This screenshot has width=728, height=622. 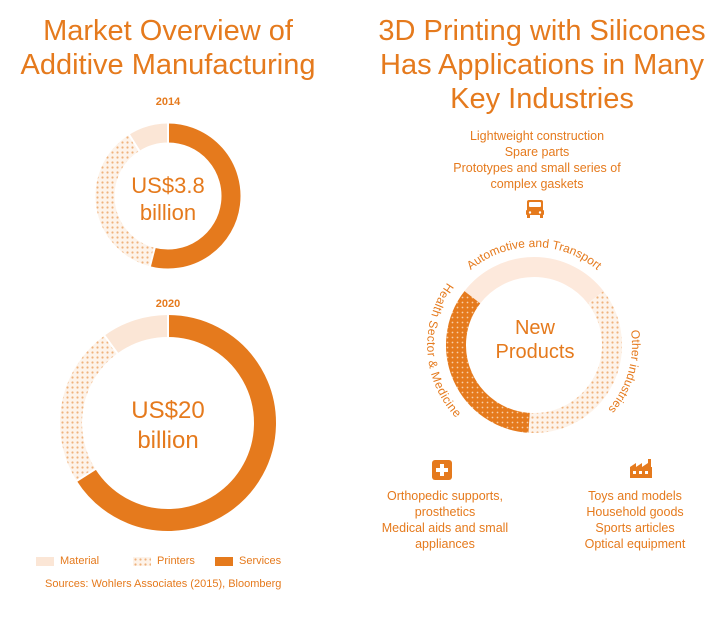 I want to click on other-item: Household goods, so click(x=635, y=512).